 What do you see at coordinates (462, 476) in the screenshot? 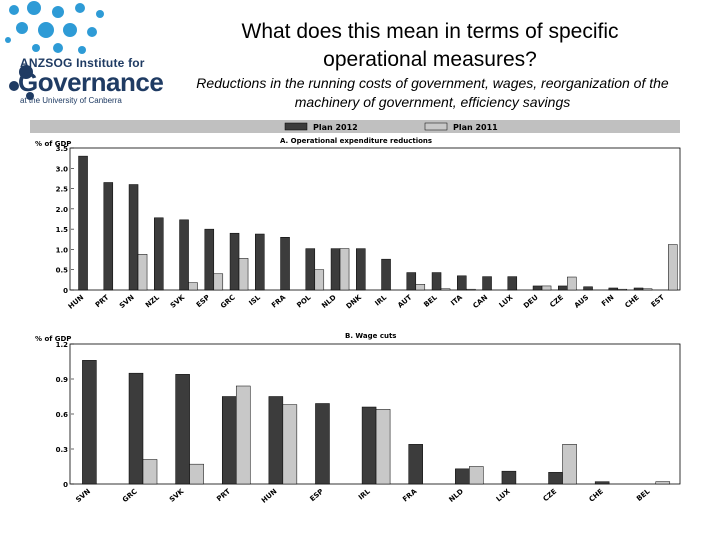
I see `chart-b-bar-nld-plan2012` at bounding box center [462, 476].